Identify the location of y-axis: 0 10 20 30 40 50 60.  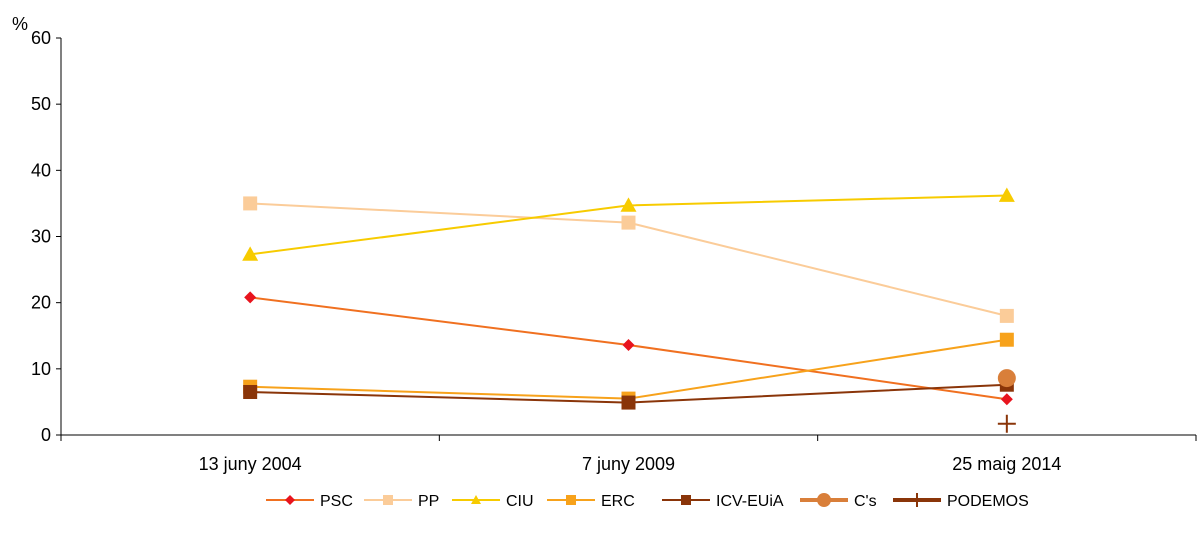
(46, 236).